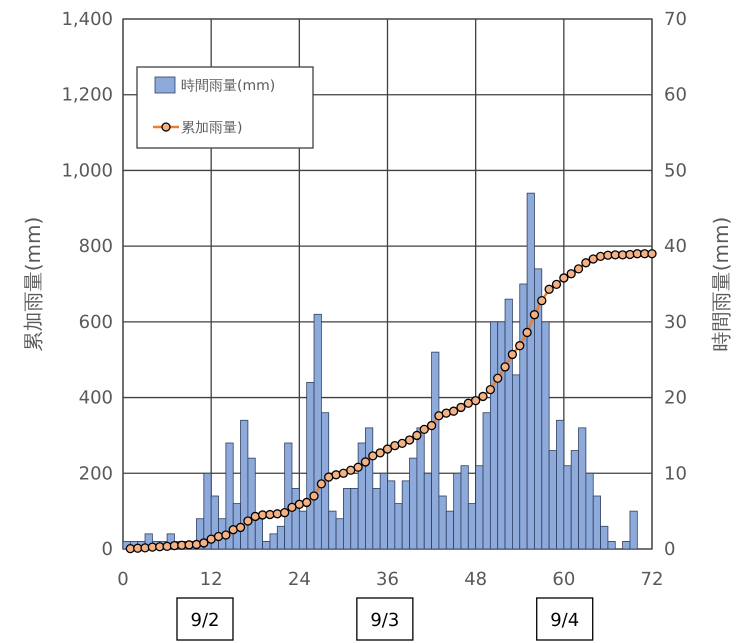  I want to click on y-tick-label: 0, so click(107, 549).